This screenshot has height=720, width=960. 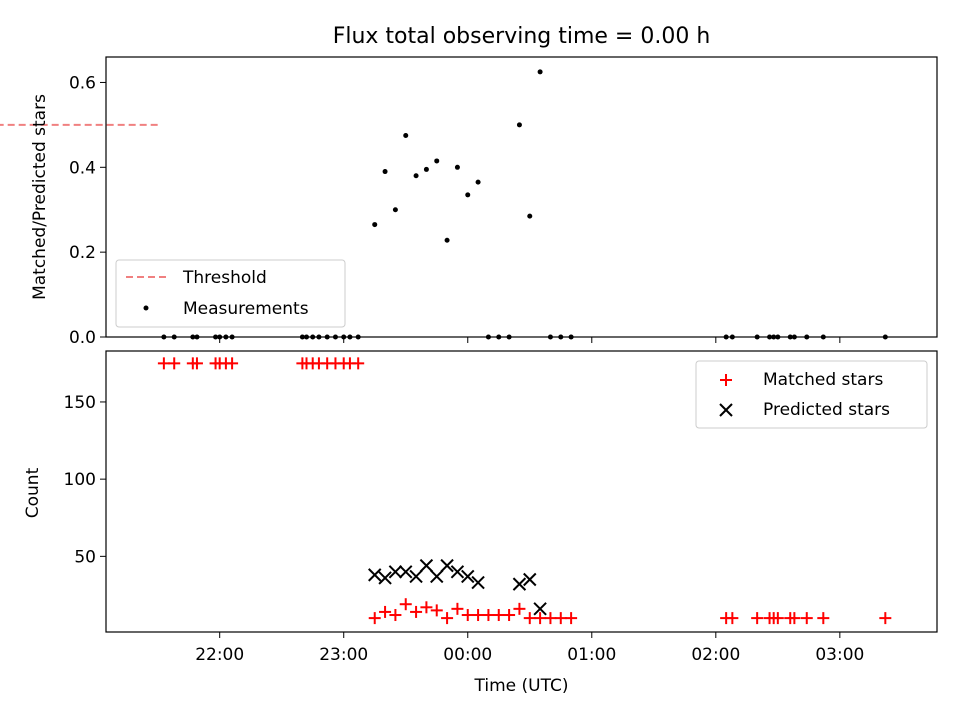 I want to click on top-y-axis-label: Matched/Predicted stars, so click(x=40, y=197).